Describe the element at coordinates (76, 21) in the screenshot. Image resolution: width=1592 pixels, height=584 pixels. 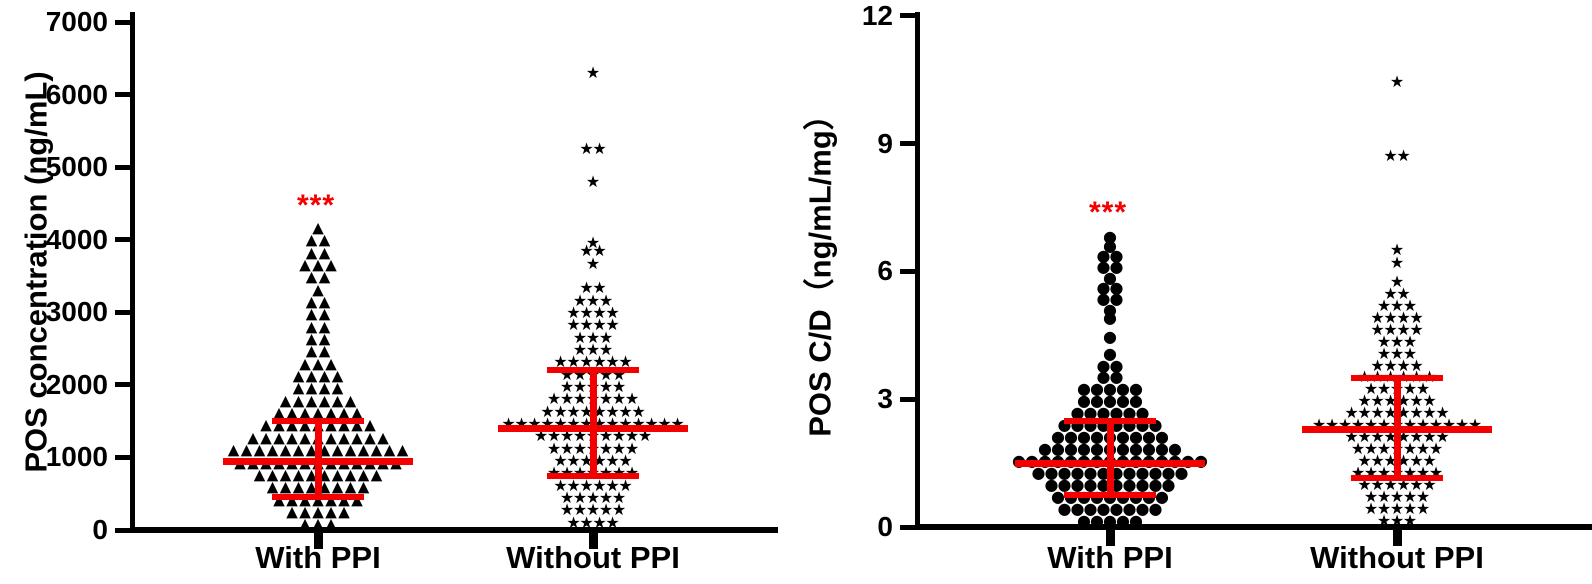
I see `y-tick-label: 7000` at that location.